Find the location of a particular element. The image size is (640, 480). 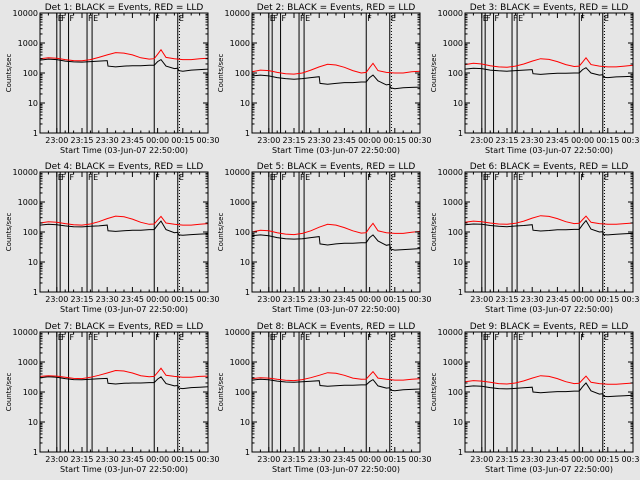

panel-title: Det 1: BLACK = Events, RED = LLD is located at coordinates (124, 8).